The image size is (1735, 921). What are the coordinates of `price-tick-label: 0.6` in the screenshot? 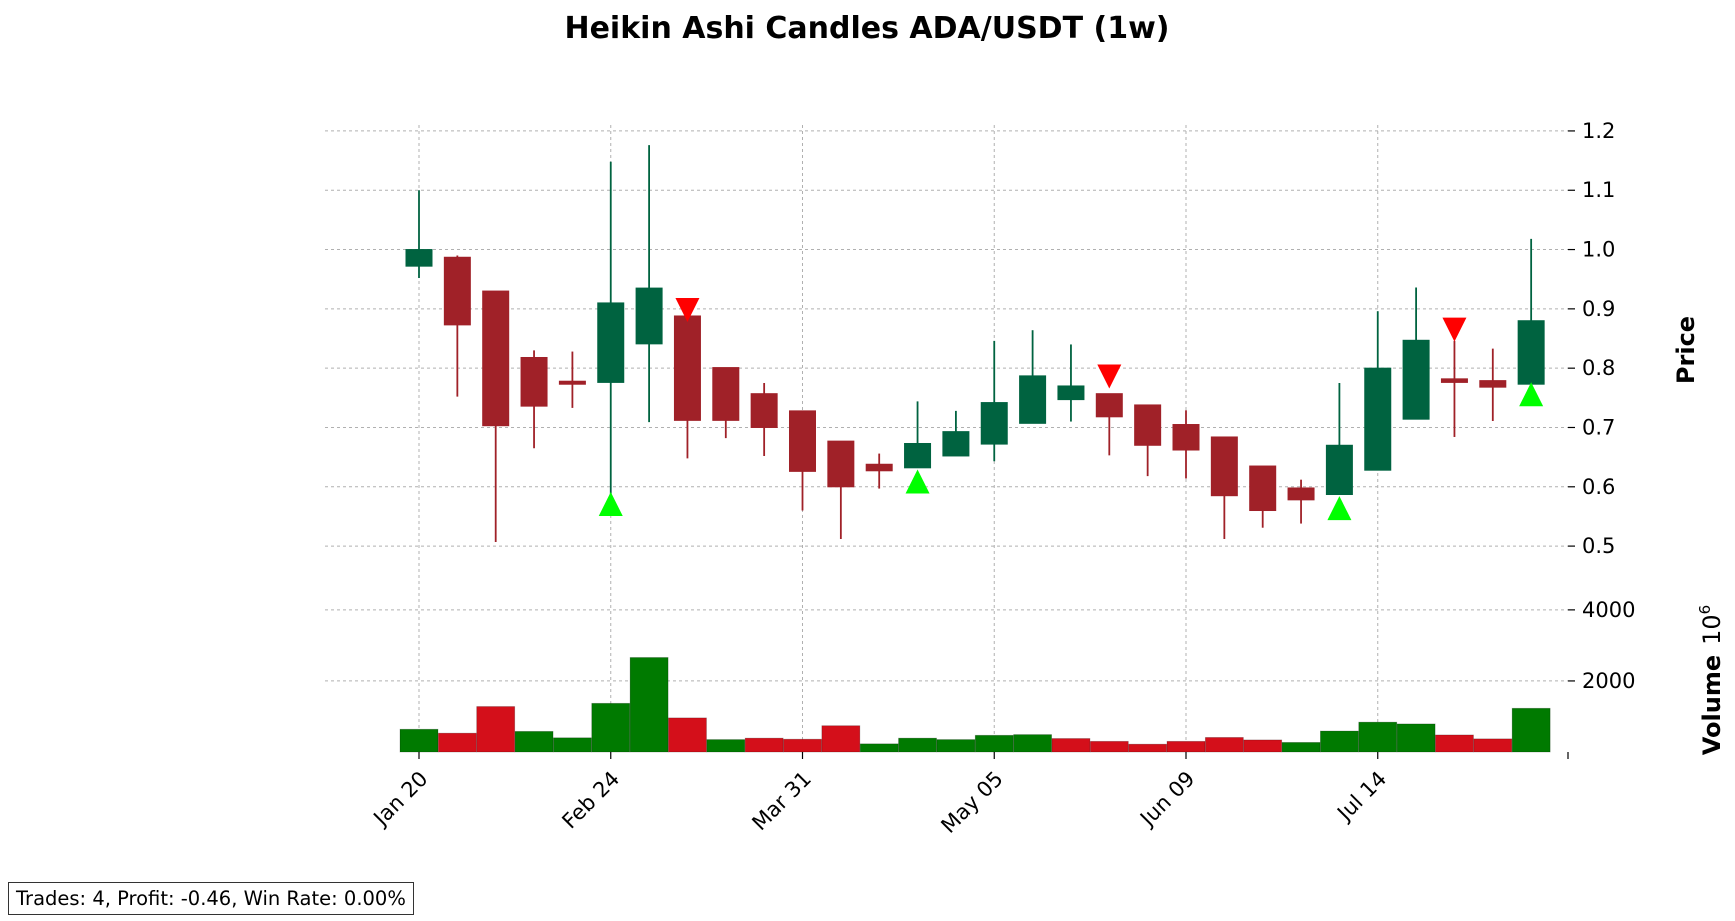 It's located at (1598, 487).